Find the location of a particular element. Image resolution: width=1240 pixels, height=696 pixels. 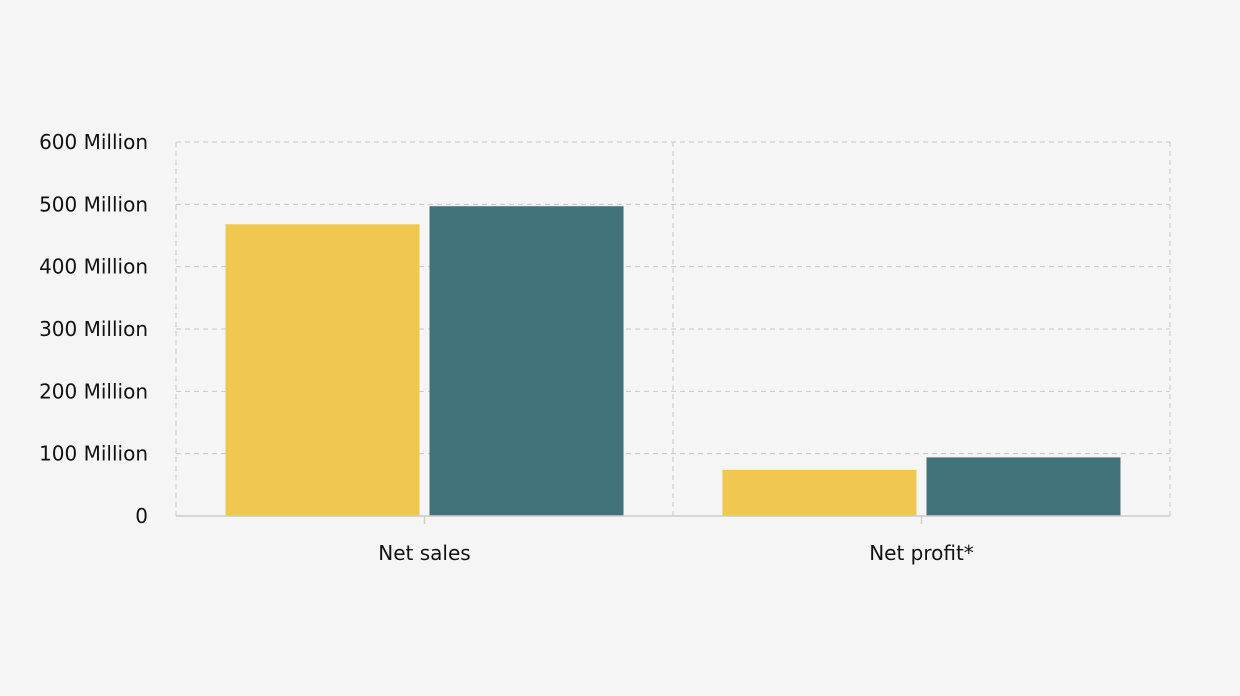

y-tick-label: 0 is located at coordinates (141, 516).